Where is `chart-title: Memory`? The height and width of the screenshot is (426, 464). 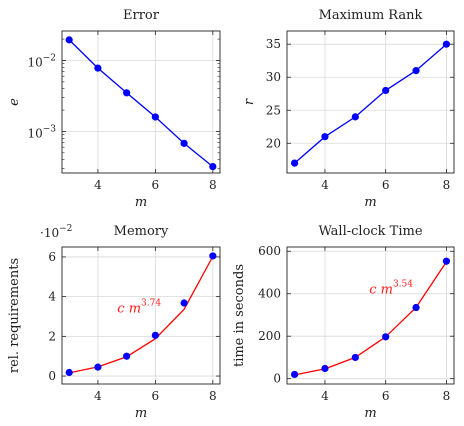 chart-title: Memory is located at coordinates (141, 231).